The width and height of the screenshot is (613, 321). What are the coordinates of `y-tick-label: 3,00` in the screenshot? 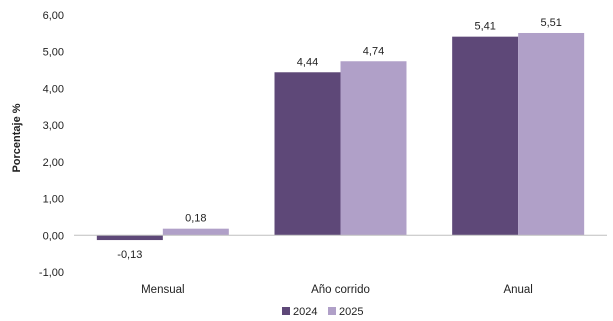 It's located at (53, 126).